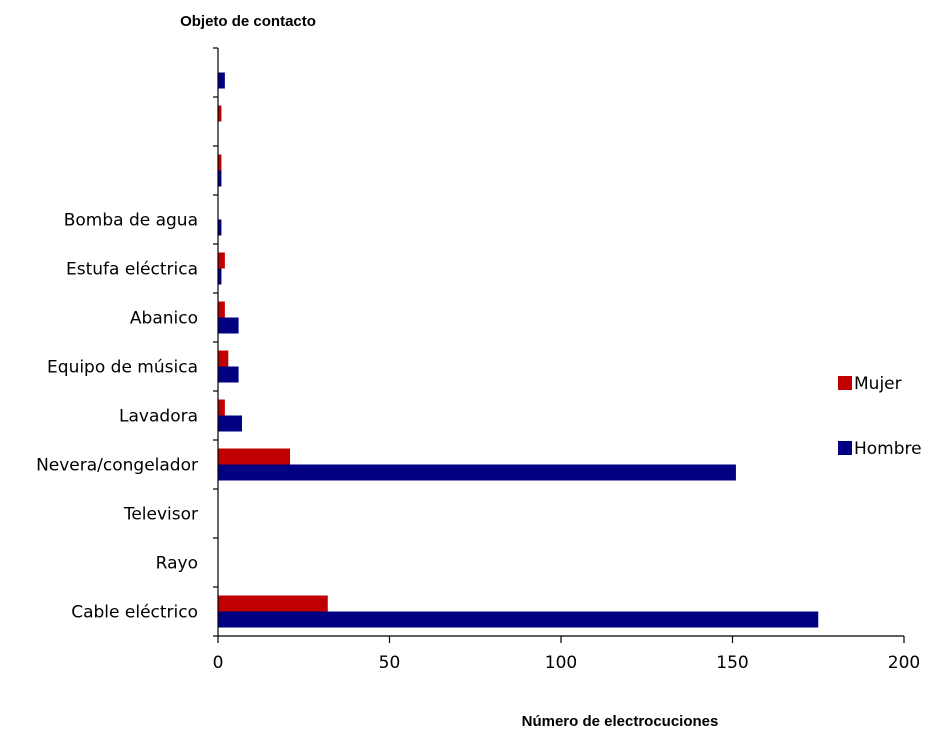 This screenshot has height=736, width=935. What do you see at coordinates (131, 221) in the screenshot?
I see `category-label-3: Bomba de agua` at bounding box center [131, 221].